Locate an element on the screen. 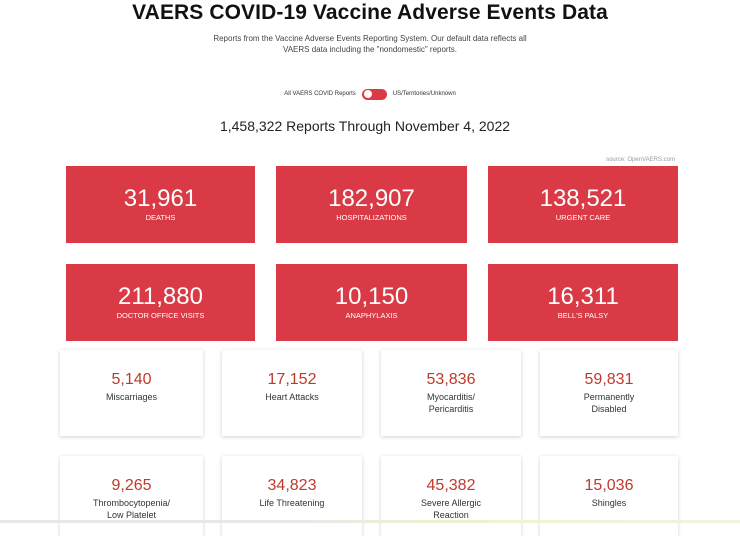 Image resolution: width=740 pixels, height=536 pixels. stat-card-thrombocytopenia: 9,265 Thrombocytopenia/ Low Platelet is located at coordinates (131, 496).